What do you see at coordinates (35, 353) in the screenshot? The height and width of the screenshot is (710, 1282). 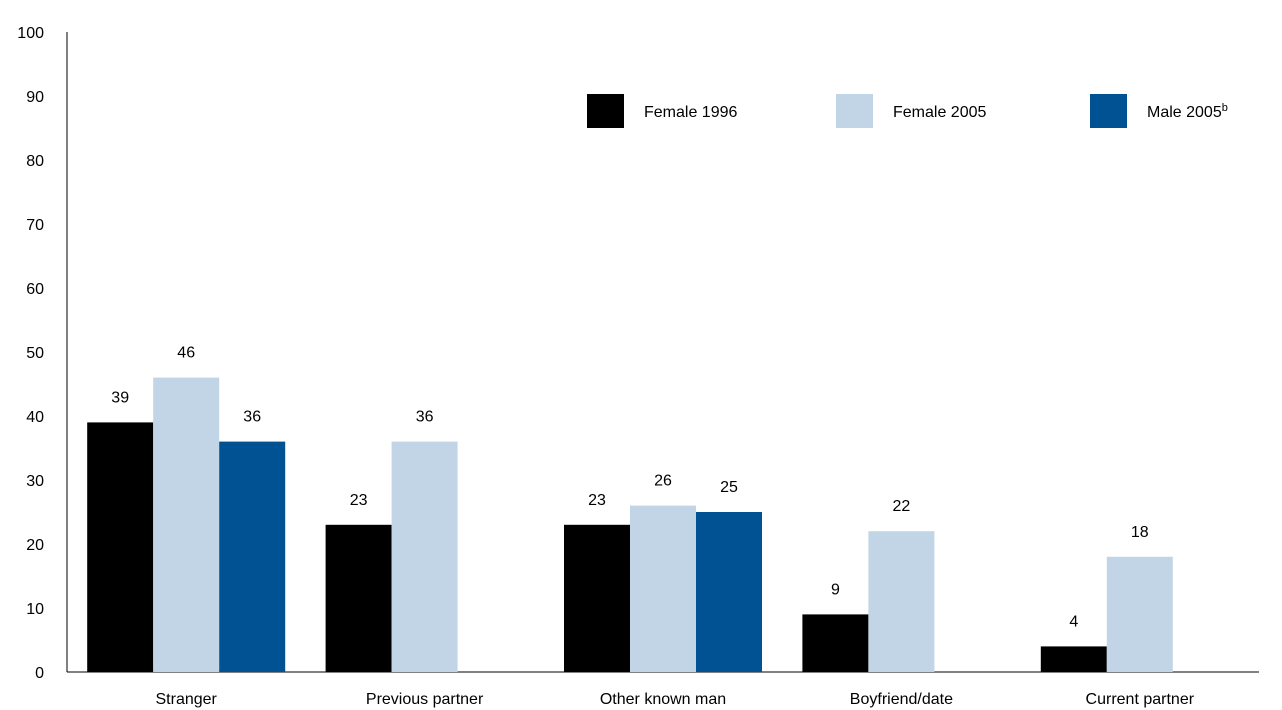 I see `y-tick-label: 50` at bounding box center [35, 353].